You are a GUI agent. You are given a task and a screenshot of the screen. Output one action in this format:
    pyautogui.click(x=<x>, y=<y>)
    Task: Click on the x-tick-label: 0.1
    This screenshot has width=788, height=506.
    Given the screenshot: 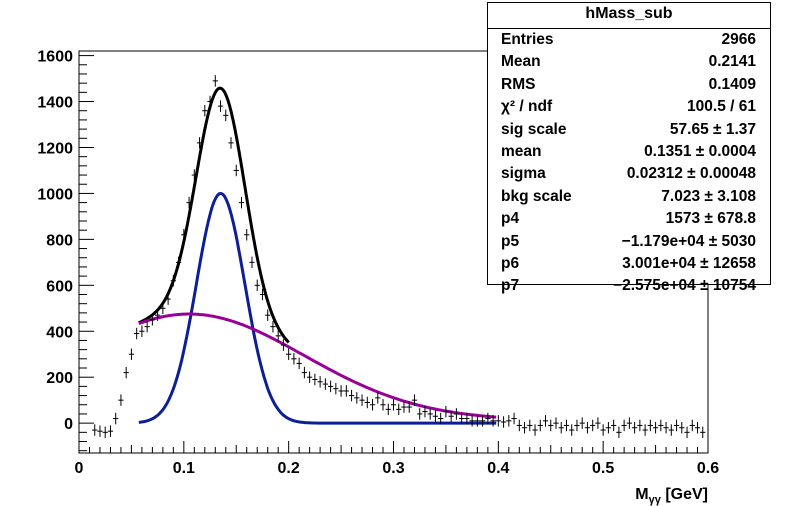 What is the action you would take?
    pyautogui.click(x=184, y=468)
    